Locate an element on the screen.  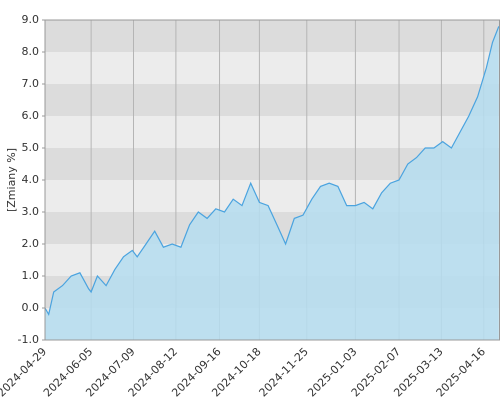
y-tick-label: -1.0 is located at coordinates (28, 339).